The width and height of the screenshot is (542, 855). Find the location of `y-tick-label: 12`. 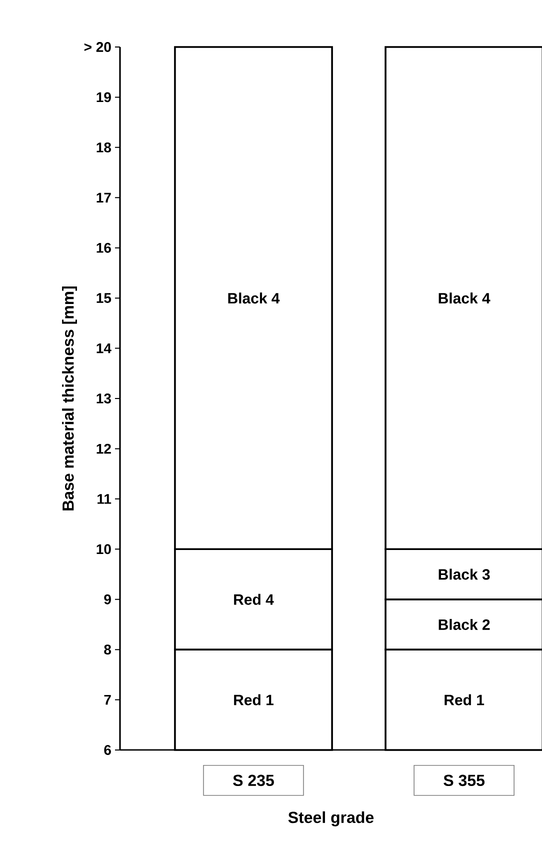

y-tick-label: 12 is located at coordinates (103, 449).